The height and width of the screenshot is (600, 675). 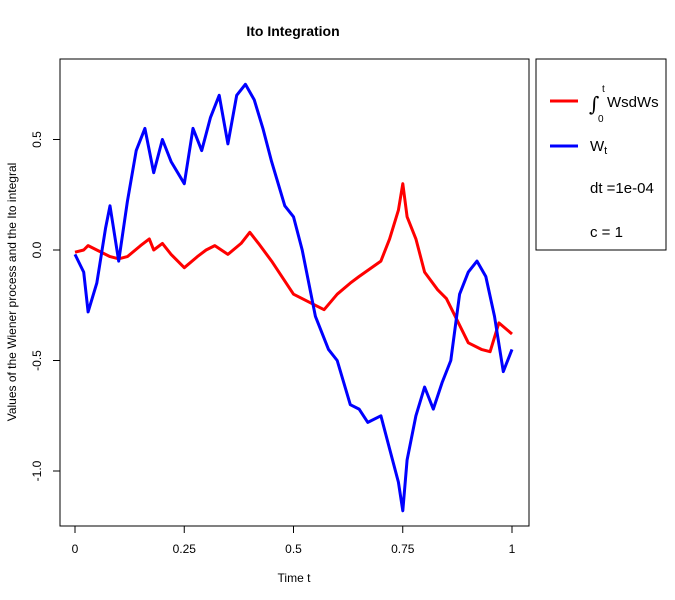 I want to click on legend-integral-lower-limit: 0, so click(x=601, y=119).